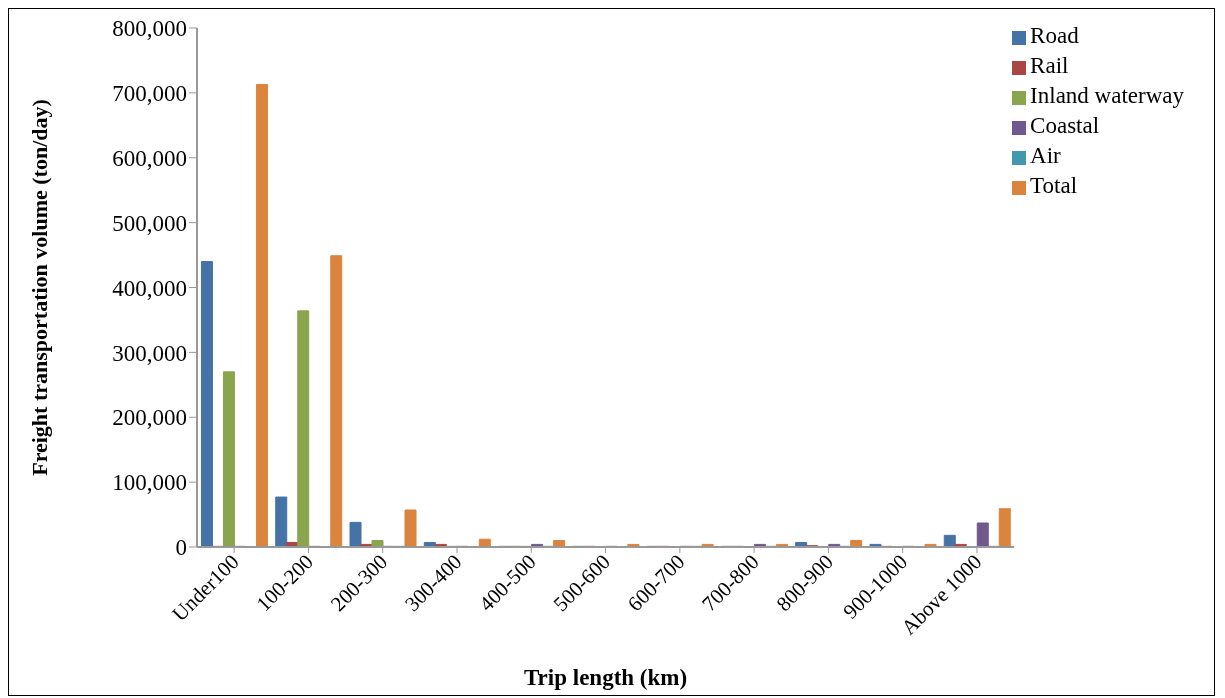 The width and height of the screenshot is (1225, 698). I want to click on legend-label: Road, so click(1054, 35).